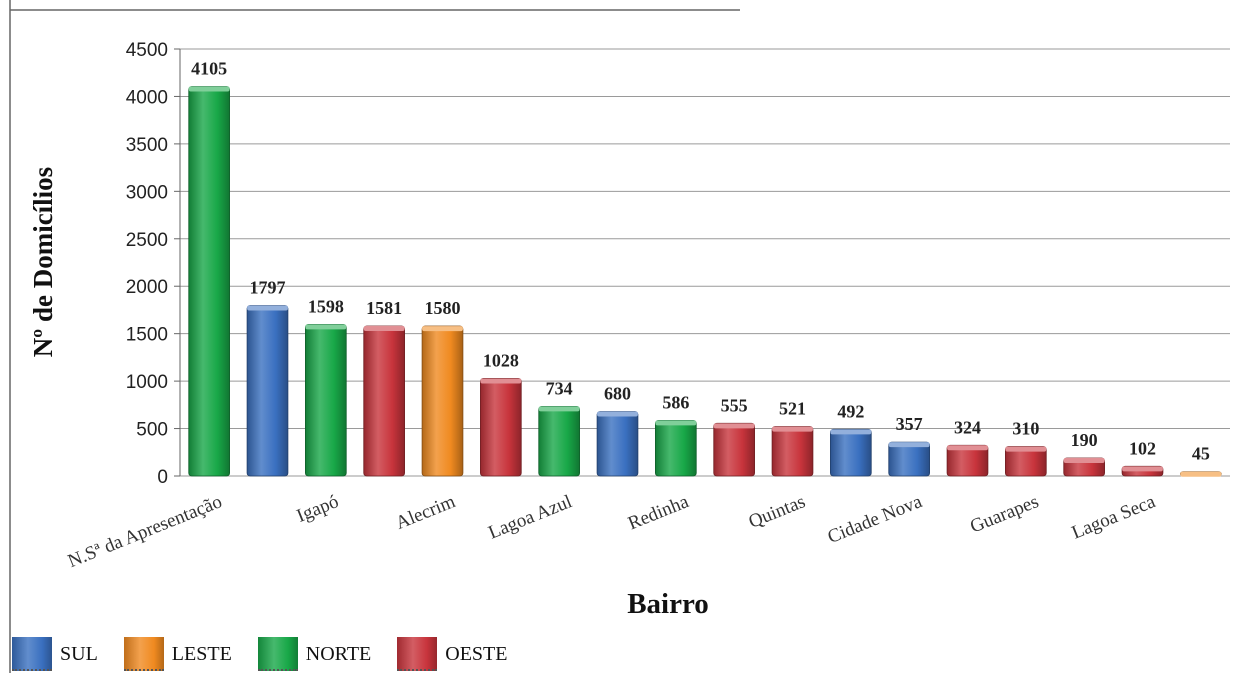 Image resolution: width=1242 pixels, height=673 pixels. I want to click on legend-item-sul: SUL, so click(55, 654).